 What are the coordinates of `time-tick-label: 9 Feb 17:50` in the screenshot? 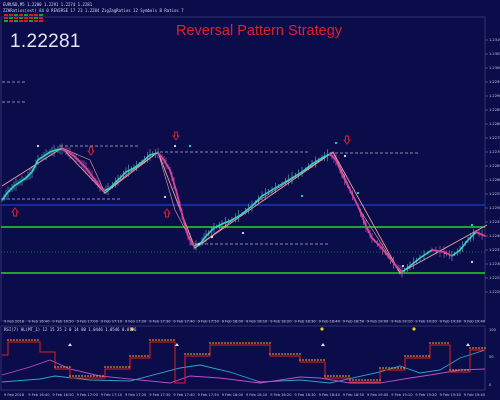 It's located at (209, 395).